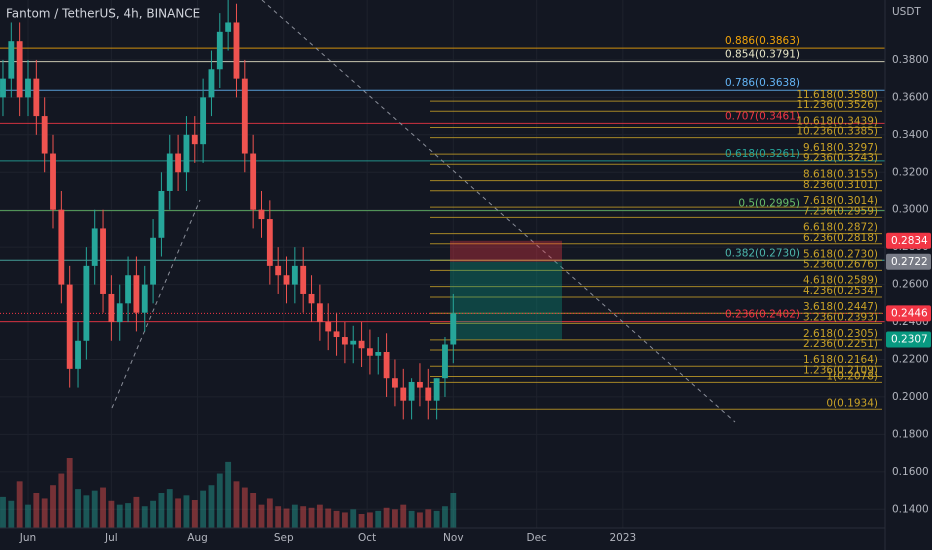  Describe the element at coordinates (762, 83) in the screenshot. I see `fib-label: 0.786(0.3638)` at that location.